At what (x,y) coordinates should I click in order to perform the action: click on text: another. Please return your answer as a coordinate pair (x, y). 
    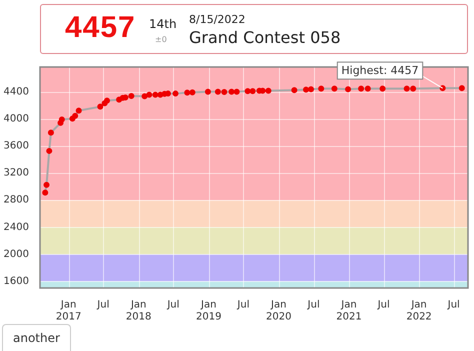
    Looking at the image, I should click on (36, 337).